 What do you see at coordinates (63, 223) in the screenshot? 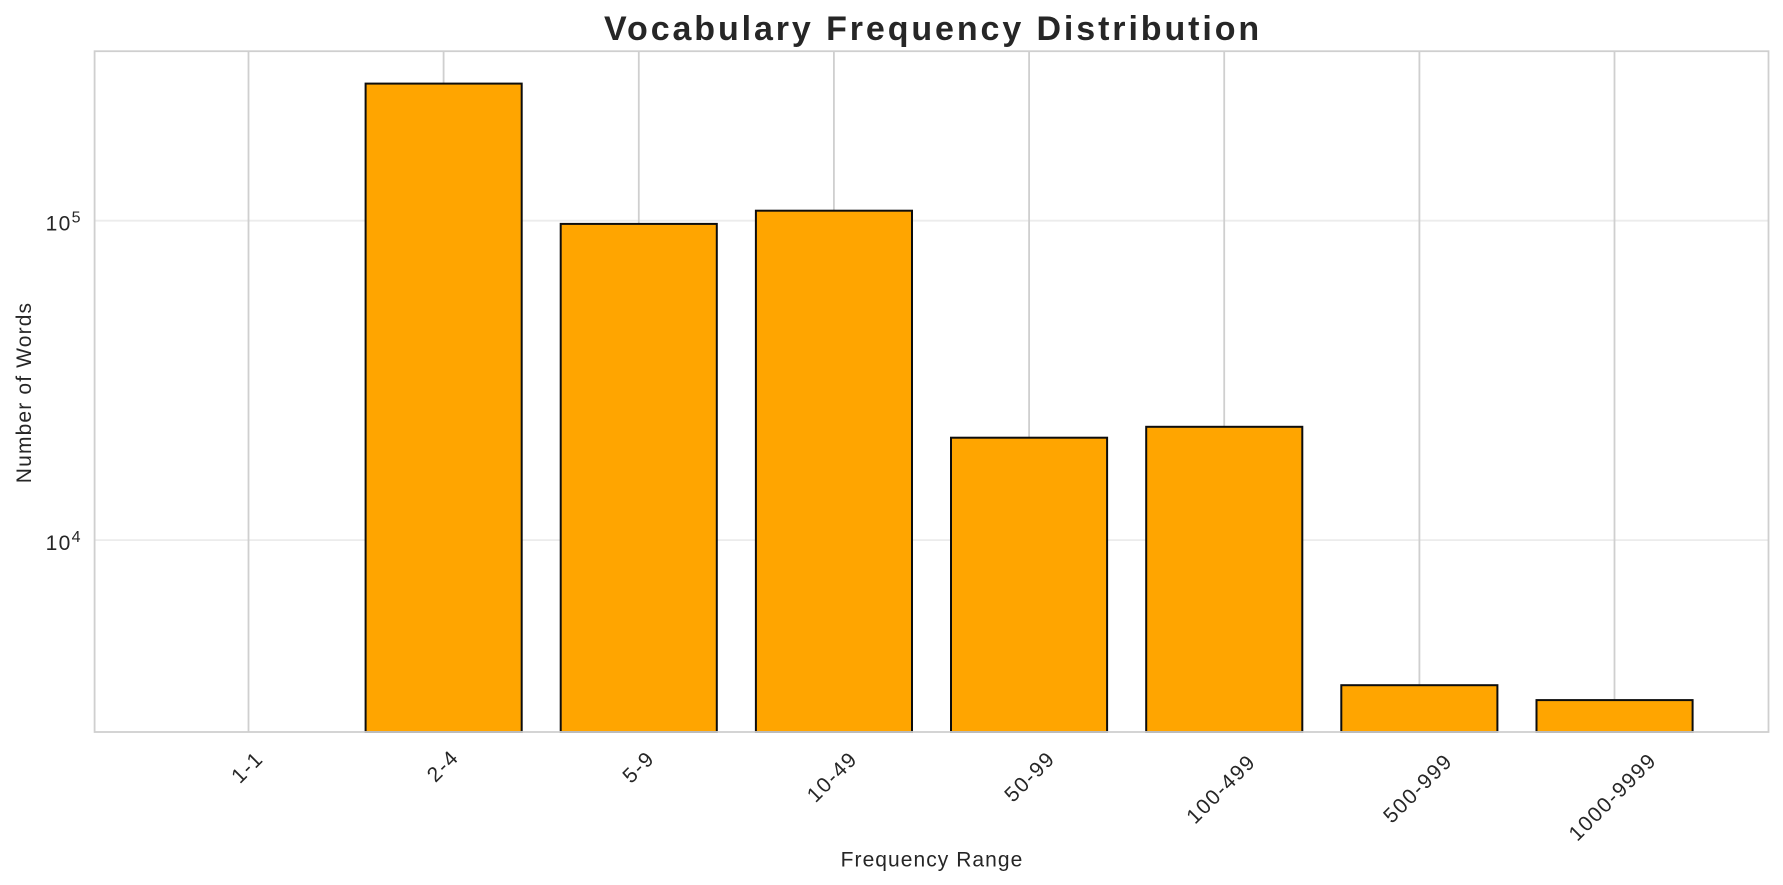
I see `svg-text: 105` at bounding box center [63, 223].